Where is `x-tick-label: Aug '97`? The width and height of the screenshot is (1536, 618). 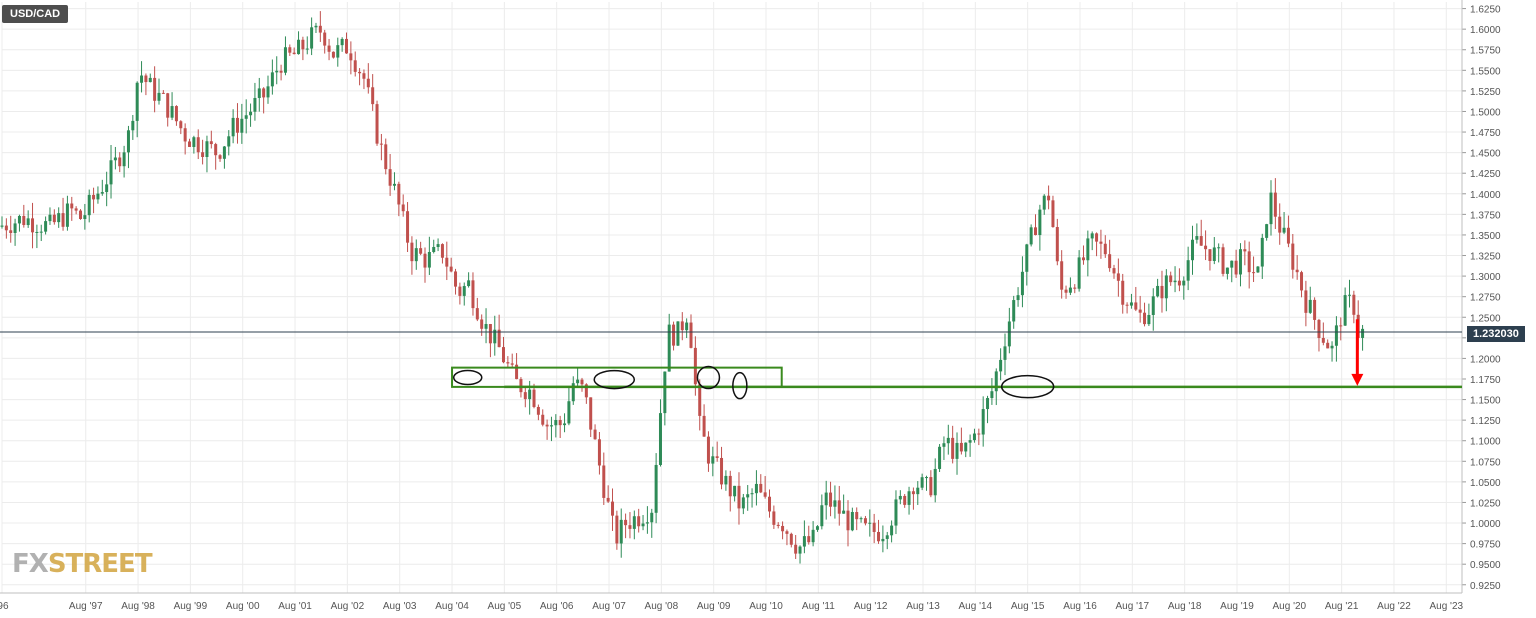
x-tick-label: Aug '97 is located at coordinates (86, 606).